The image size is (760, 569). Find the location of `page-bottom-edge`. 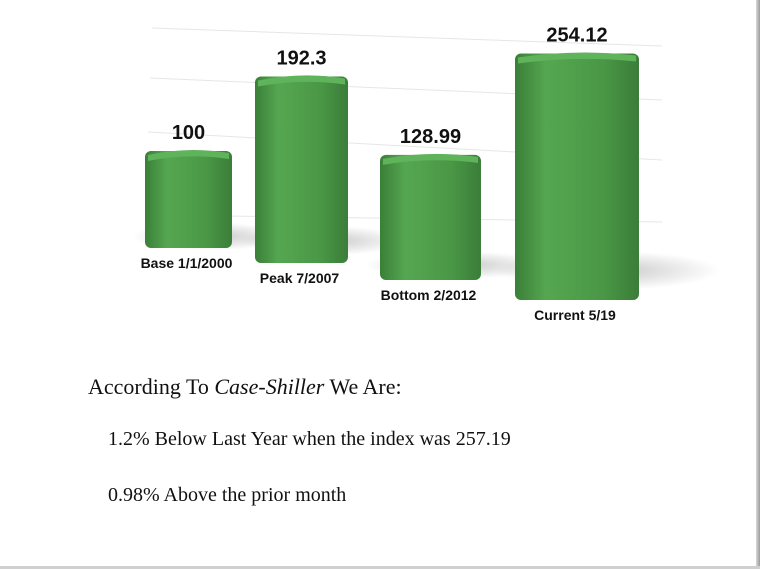

page-bottom-edge is located at coordinates (380, 567).